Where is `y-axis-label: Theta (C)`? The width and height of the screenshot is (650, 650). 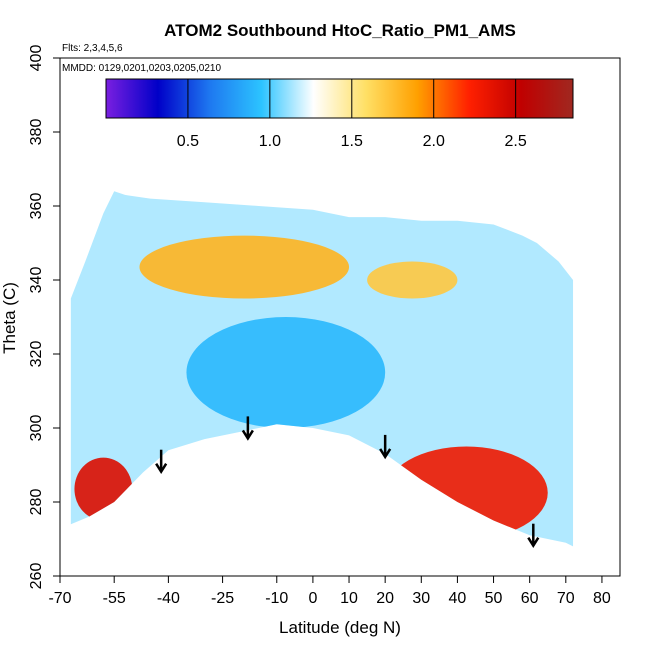
y-axis-label: Theta (C) is located at coordinates (9, 318).